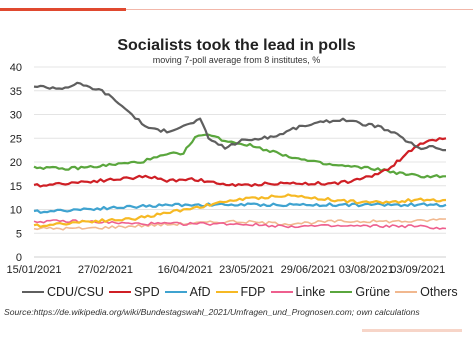 This screenshot has width=473, height=352. What do you see at coordinates (19, 234) in the screenshot?
I see `y-tick-label: 5` at bounding box center [19, 234].